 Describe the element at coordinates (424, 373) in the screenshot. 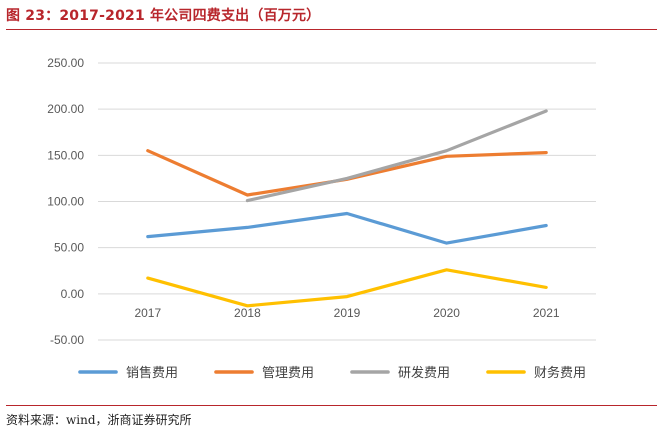

I see `legend-label-2: 研发费用` at that location.